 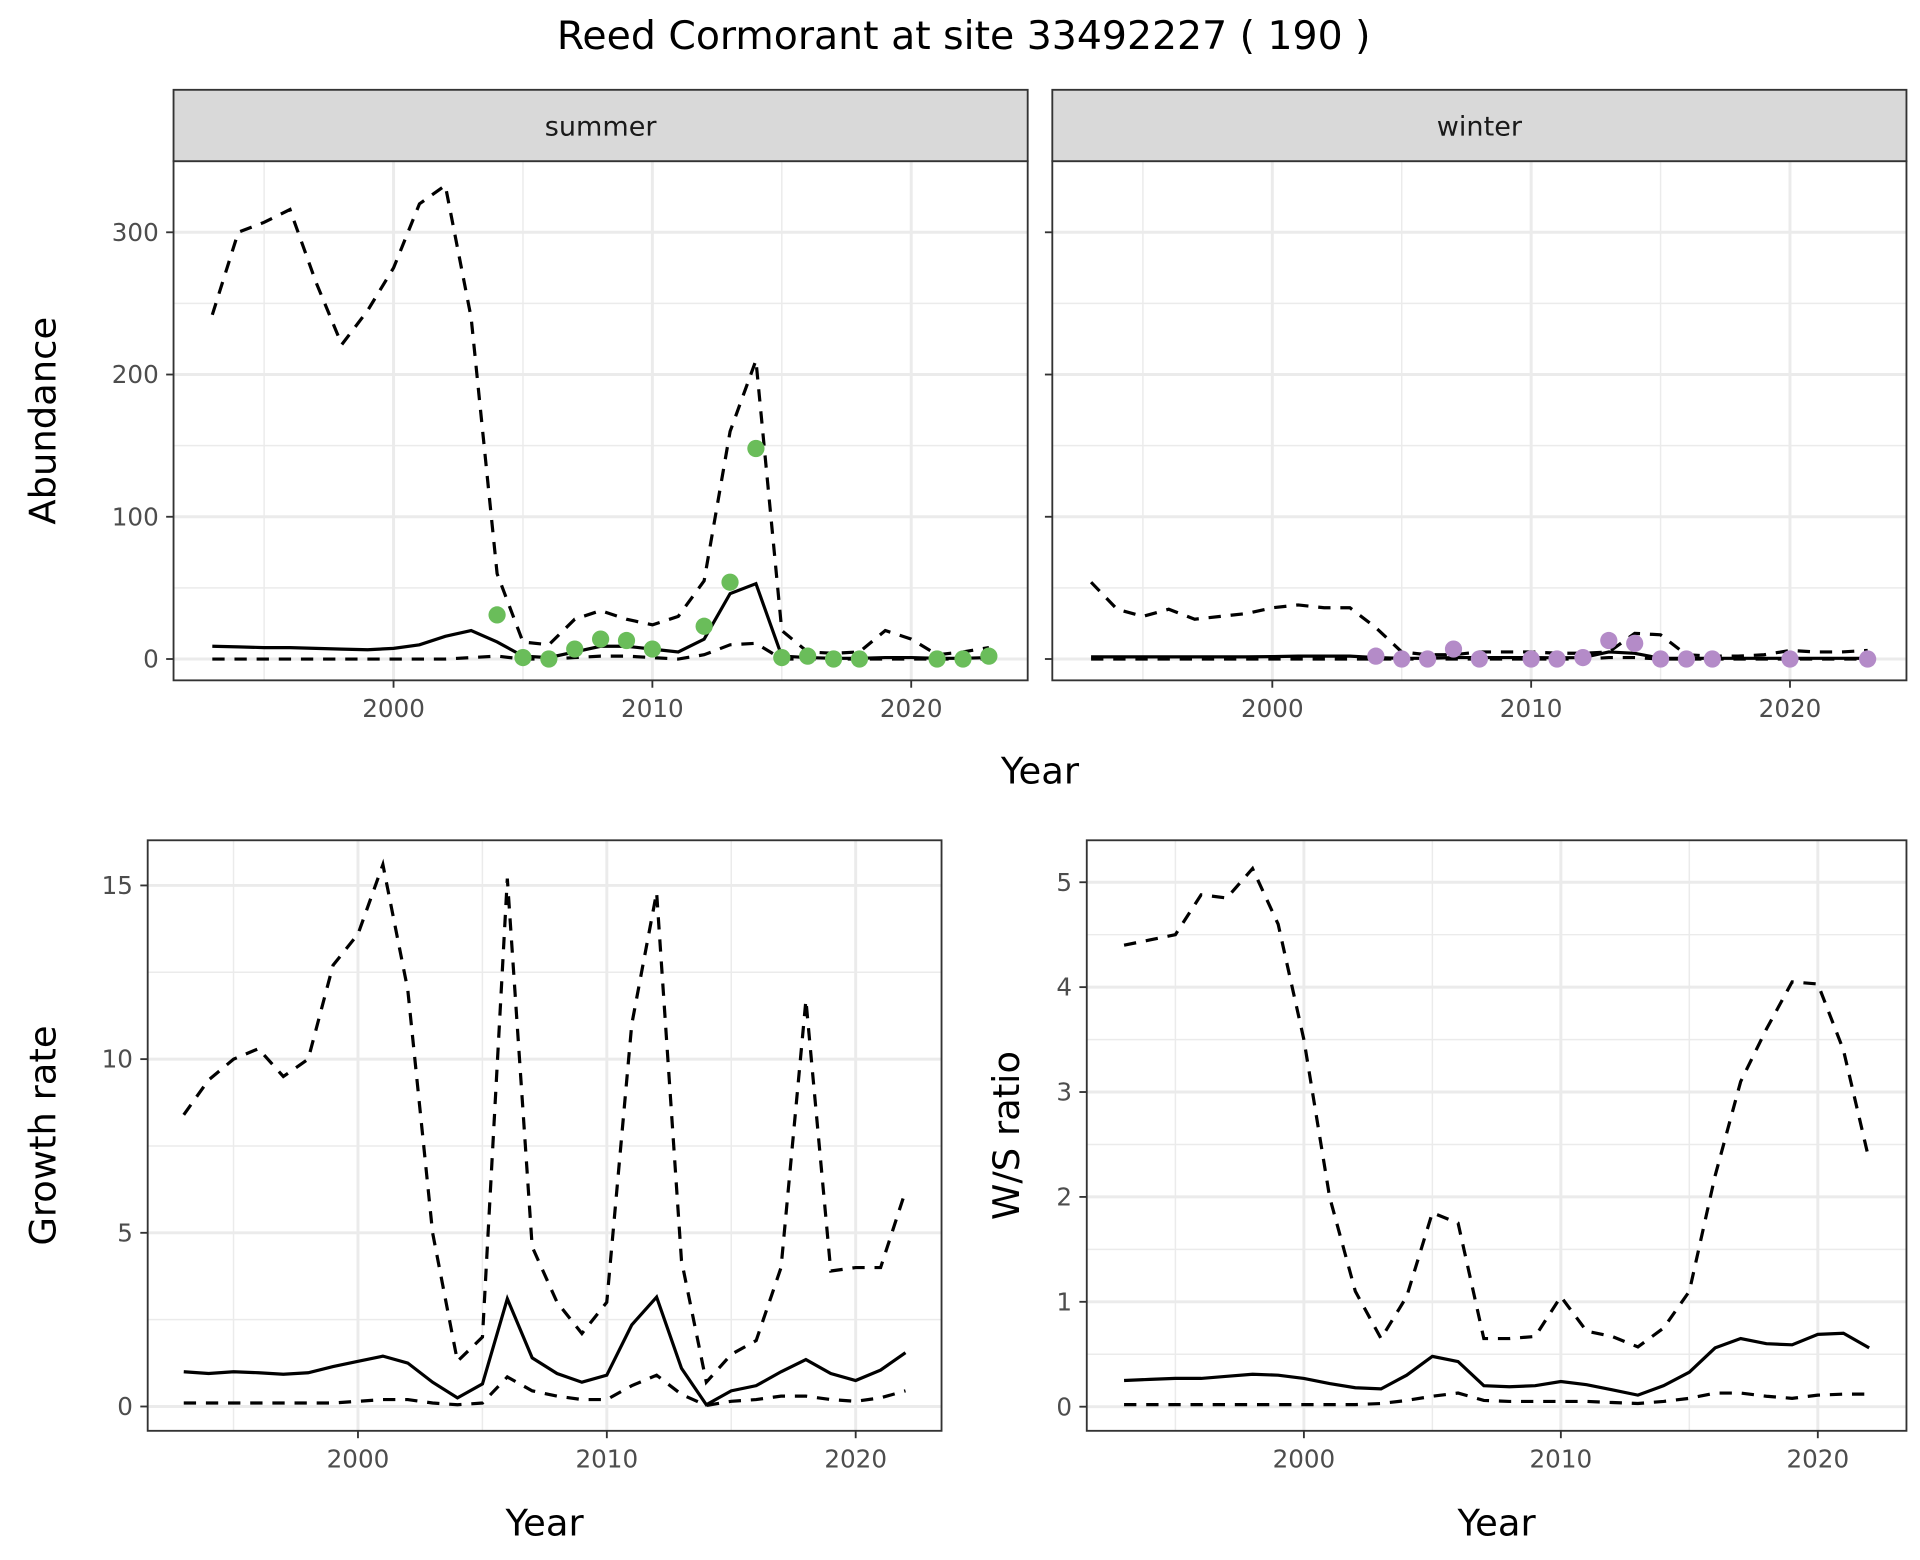 I want to click on facet-label: summer, so click(x=601, y=126).